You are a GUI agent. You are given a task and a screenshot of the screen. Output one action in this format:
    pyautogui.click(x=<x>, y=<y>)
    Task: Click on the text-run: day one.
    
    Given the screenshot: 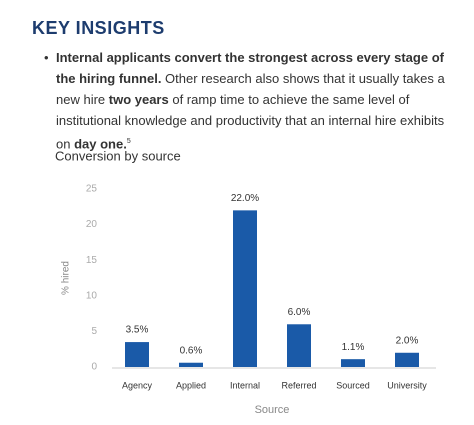 What is the action you would take?
    pyautogui.click(x=100, y=144)
    